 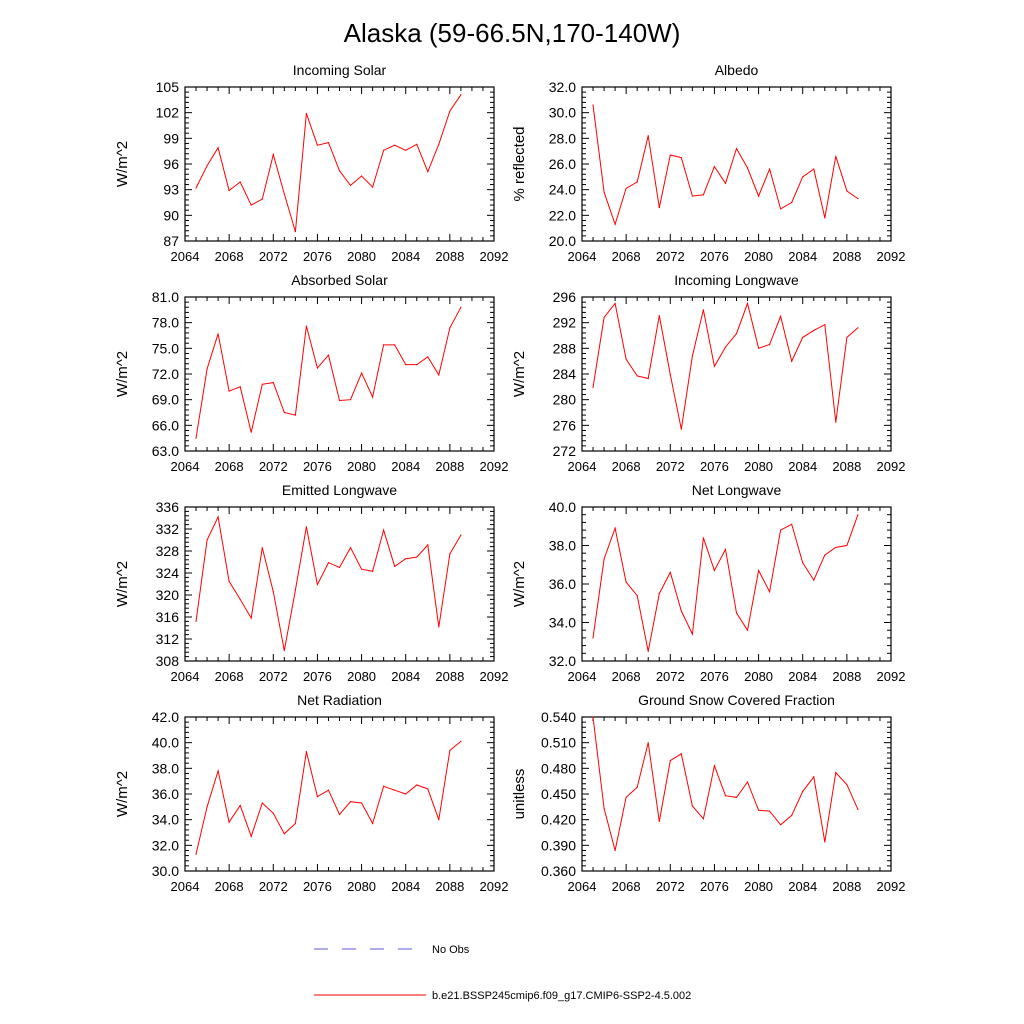 I want to click on y-tick-label: 40.0, so click(x=165, y=743).